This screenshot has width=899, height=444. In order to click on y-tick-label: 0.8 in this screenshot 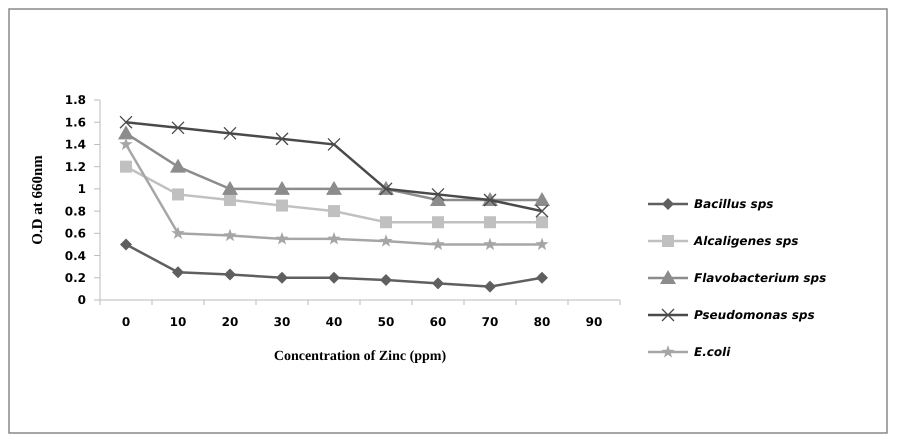, I will do `click(75, 211)`.